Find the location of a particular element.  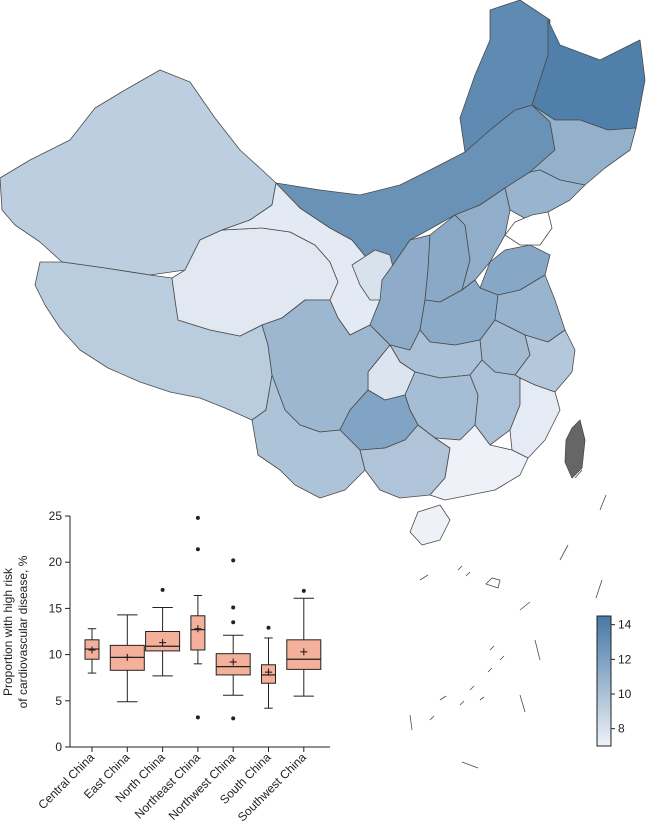

y-tick-label: 25 is located at coordinates (56, 516).